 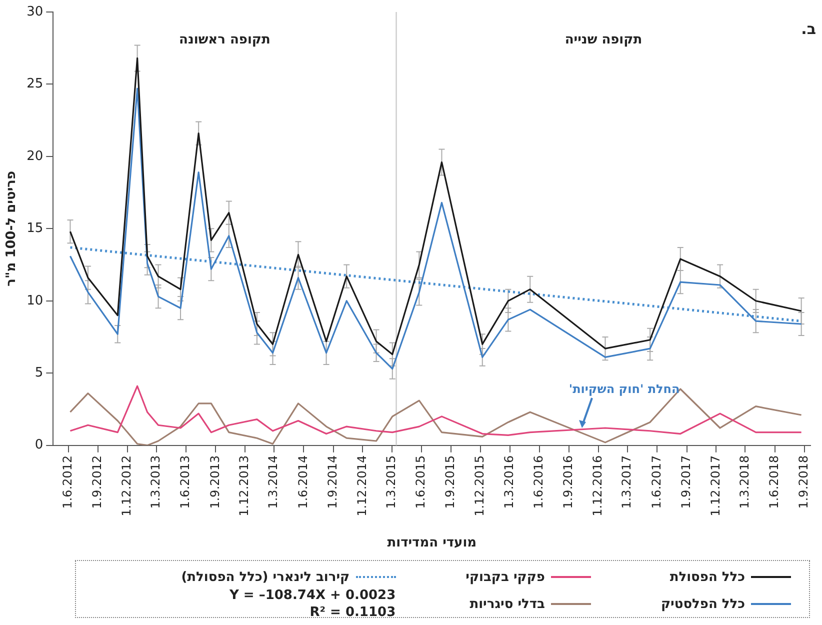 I want to click on y-tick-label: 20, so click(x=35, y=156).